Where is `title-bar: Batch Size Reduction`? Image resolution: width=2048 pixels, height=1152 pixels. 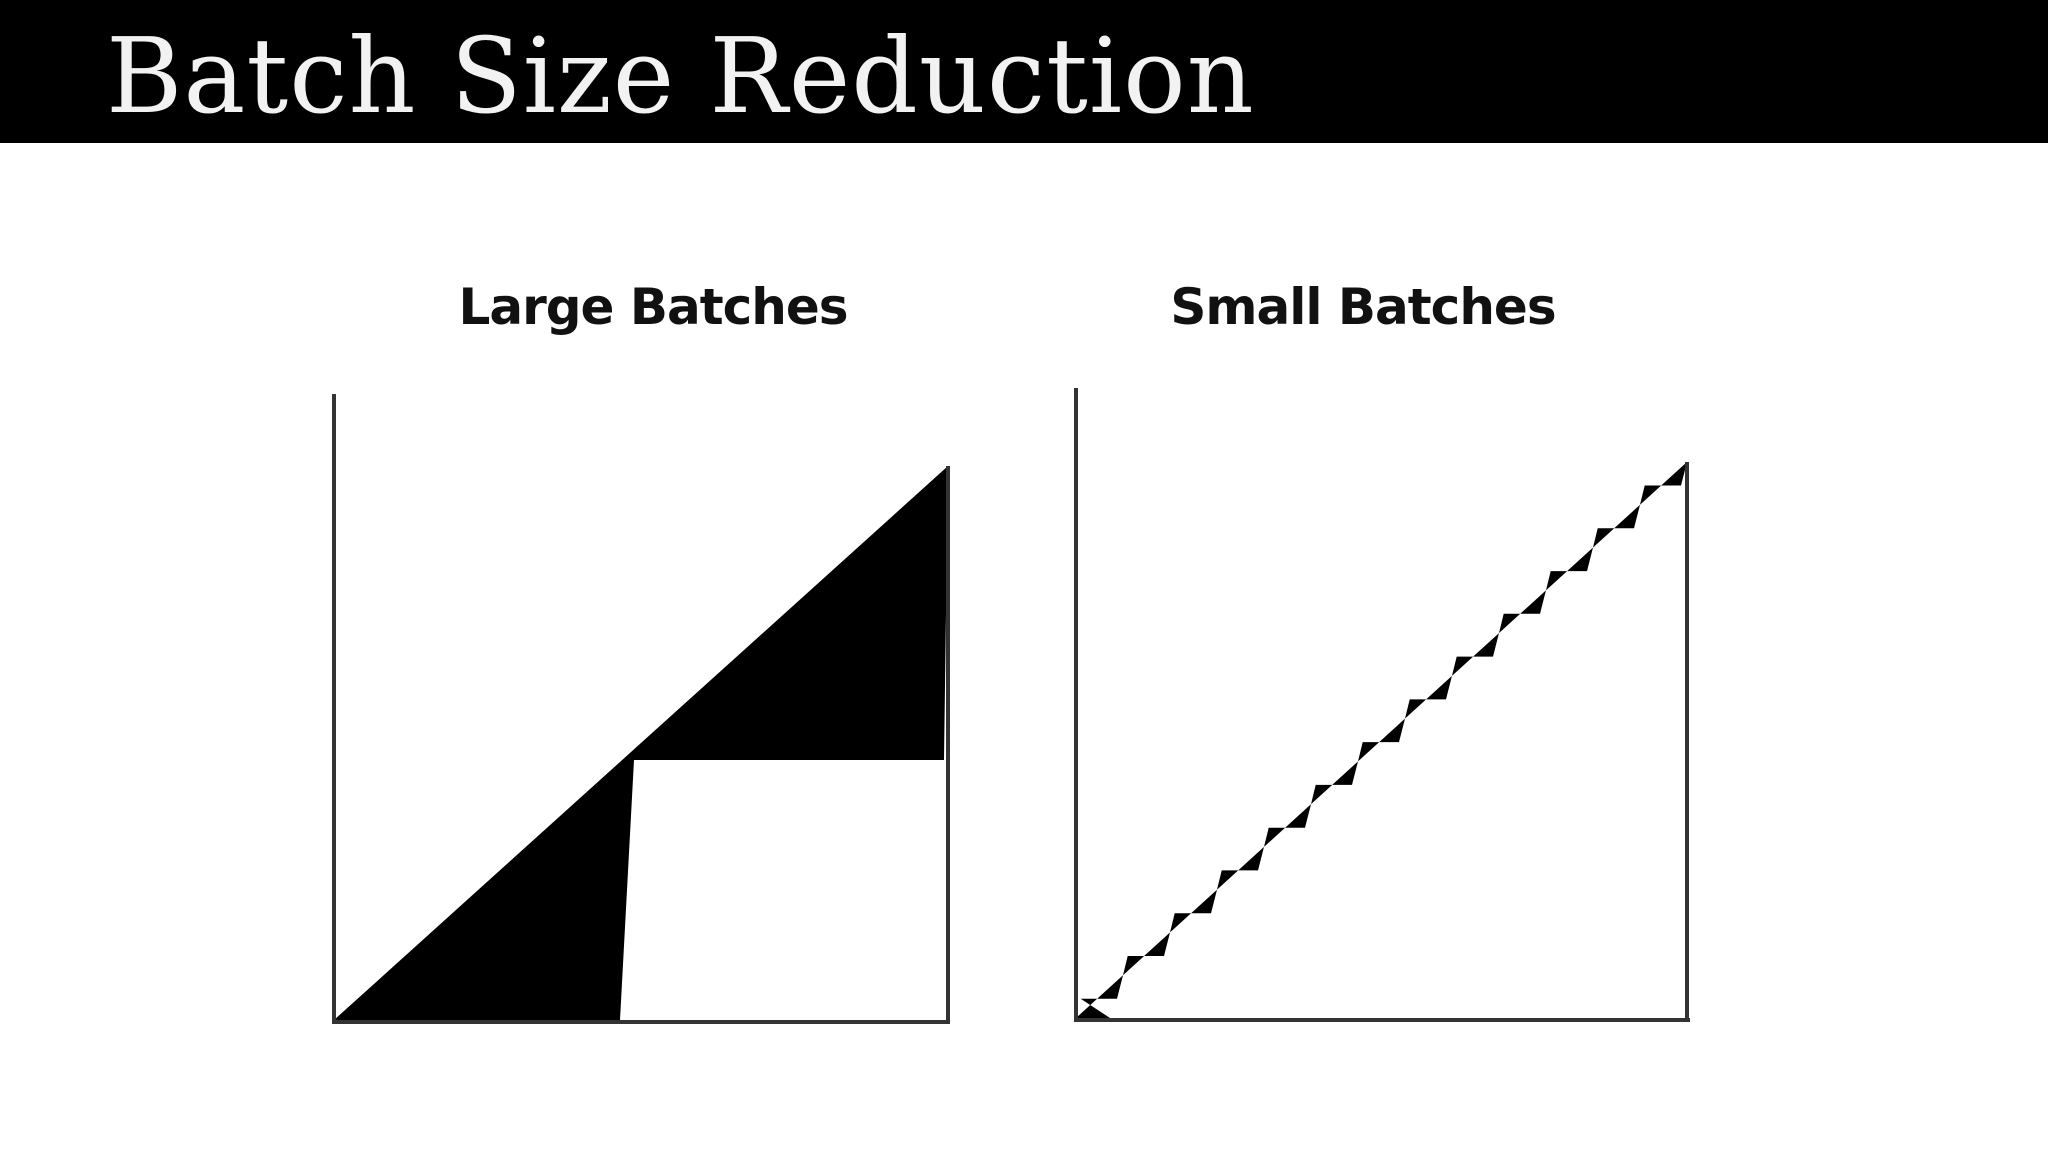 title-bar: Batch Size Reduction is located at coordinates (1024, 71).